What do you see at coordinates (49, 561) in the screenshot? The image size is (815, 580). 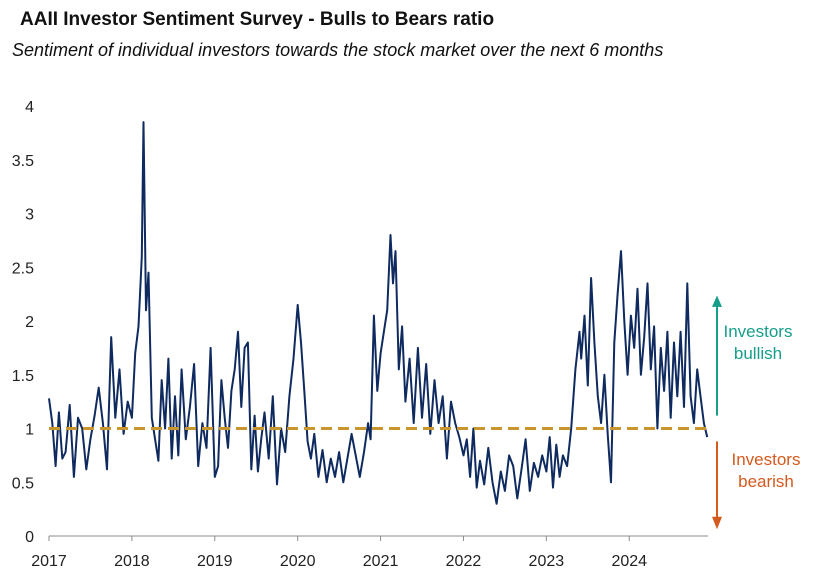 I see `x-tick-label: 2017` at bounding box center [49, 561].